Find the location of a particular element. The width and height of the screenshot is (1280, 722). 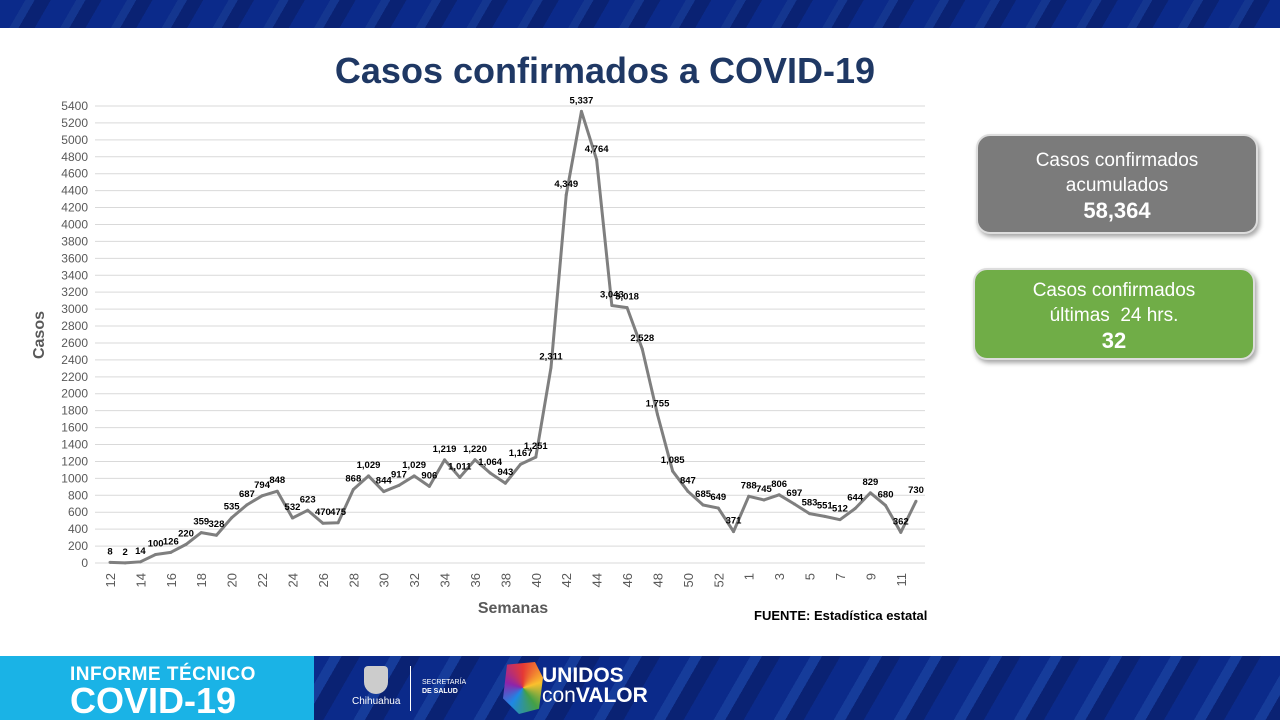

card-value: 32 is located at coordinates (1114, 340).